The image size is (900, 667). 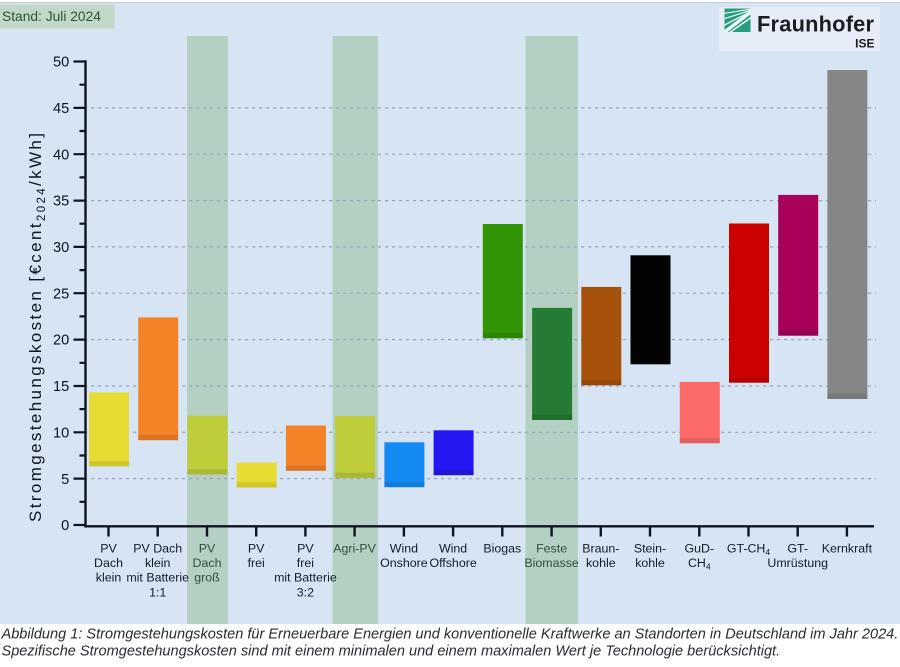 I want to click on svg-text: Stand: Juli 2024, so click(x=51, y=16).